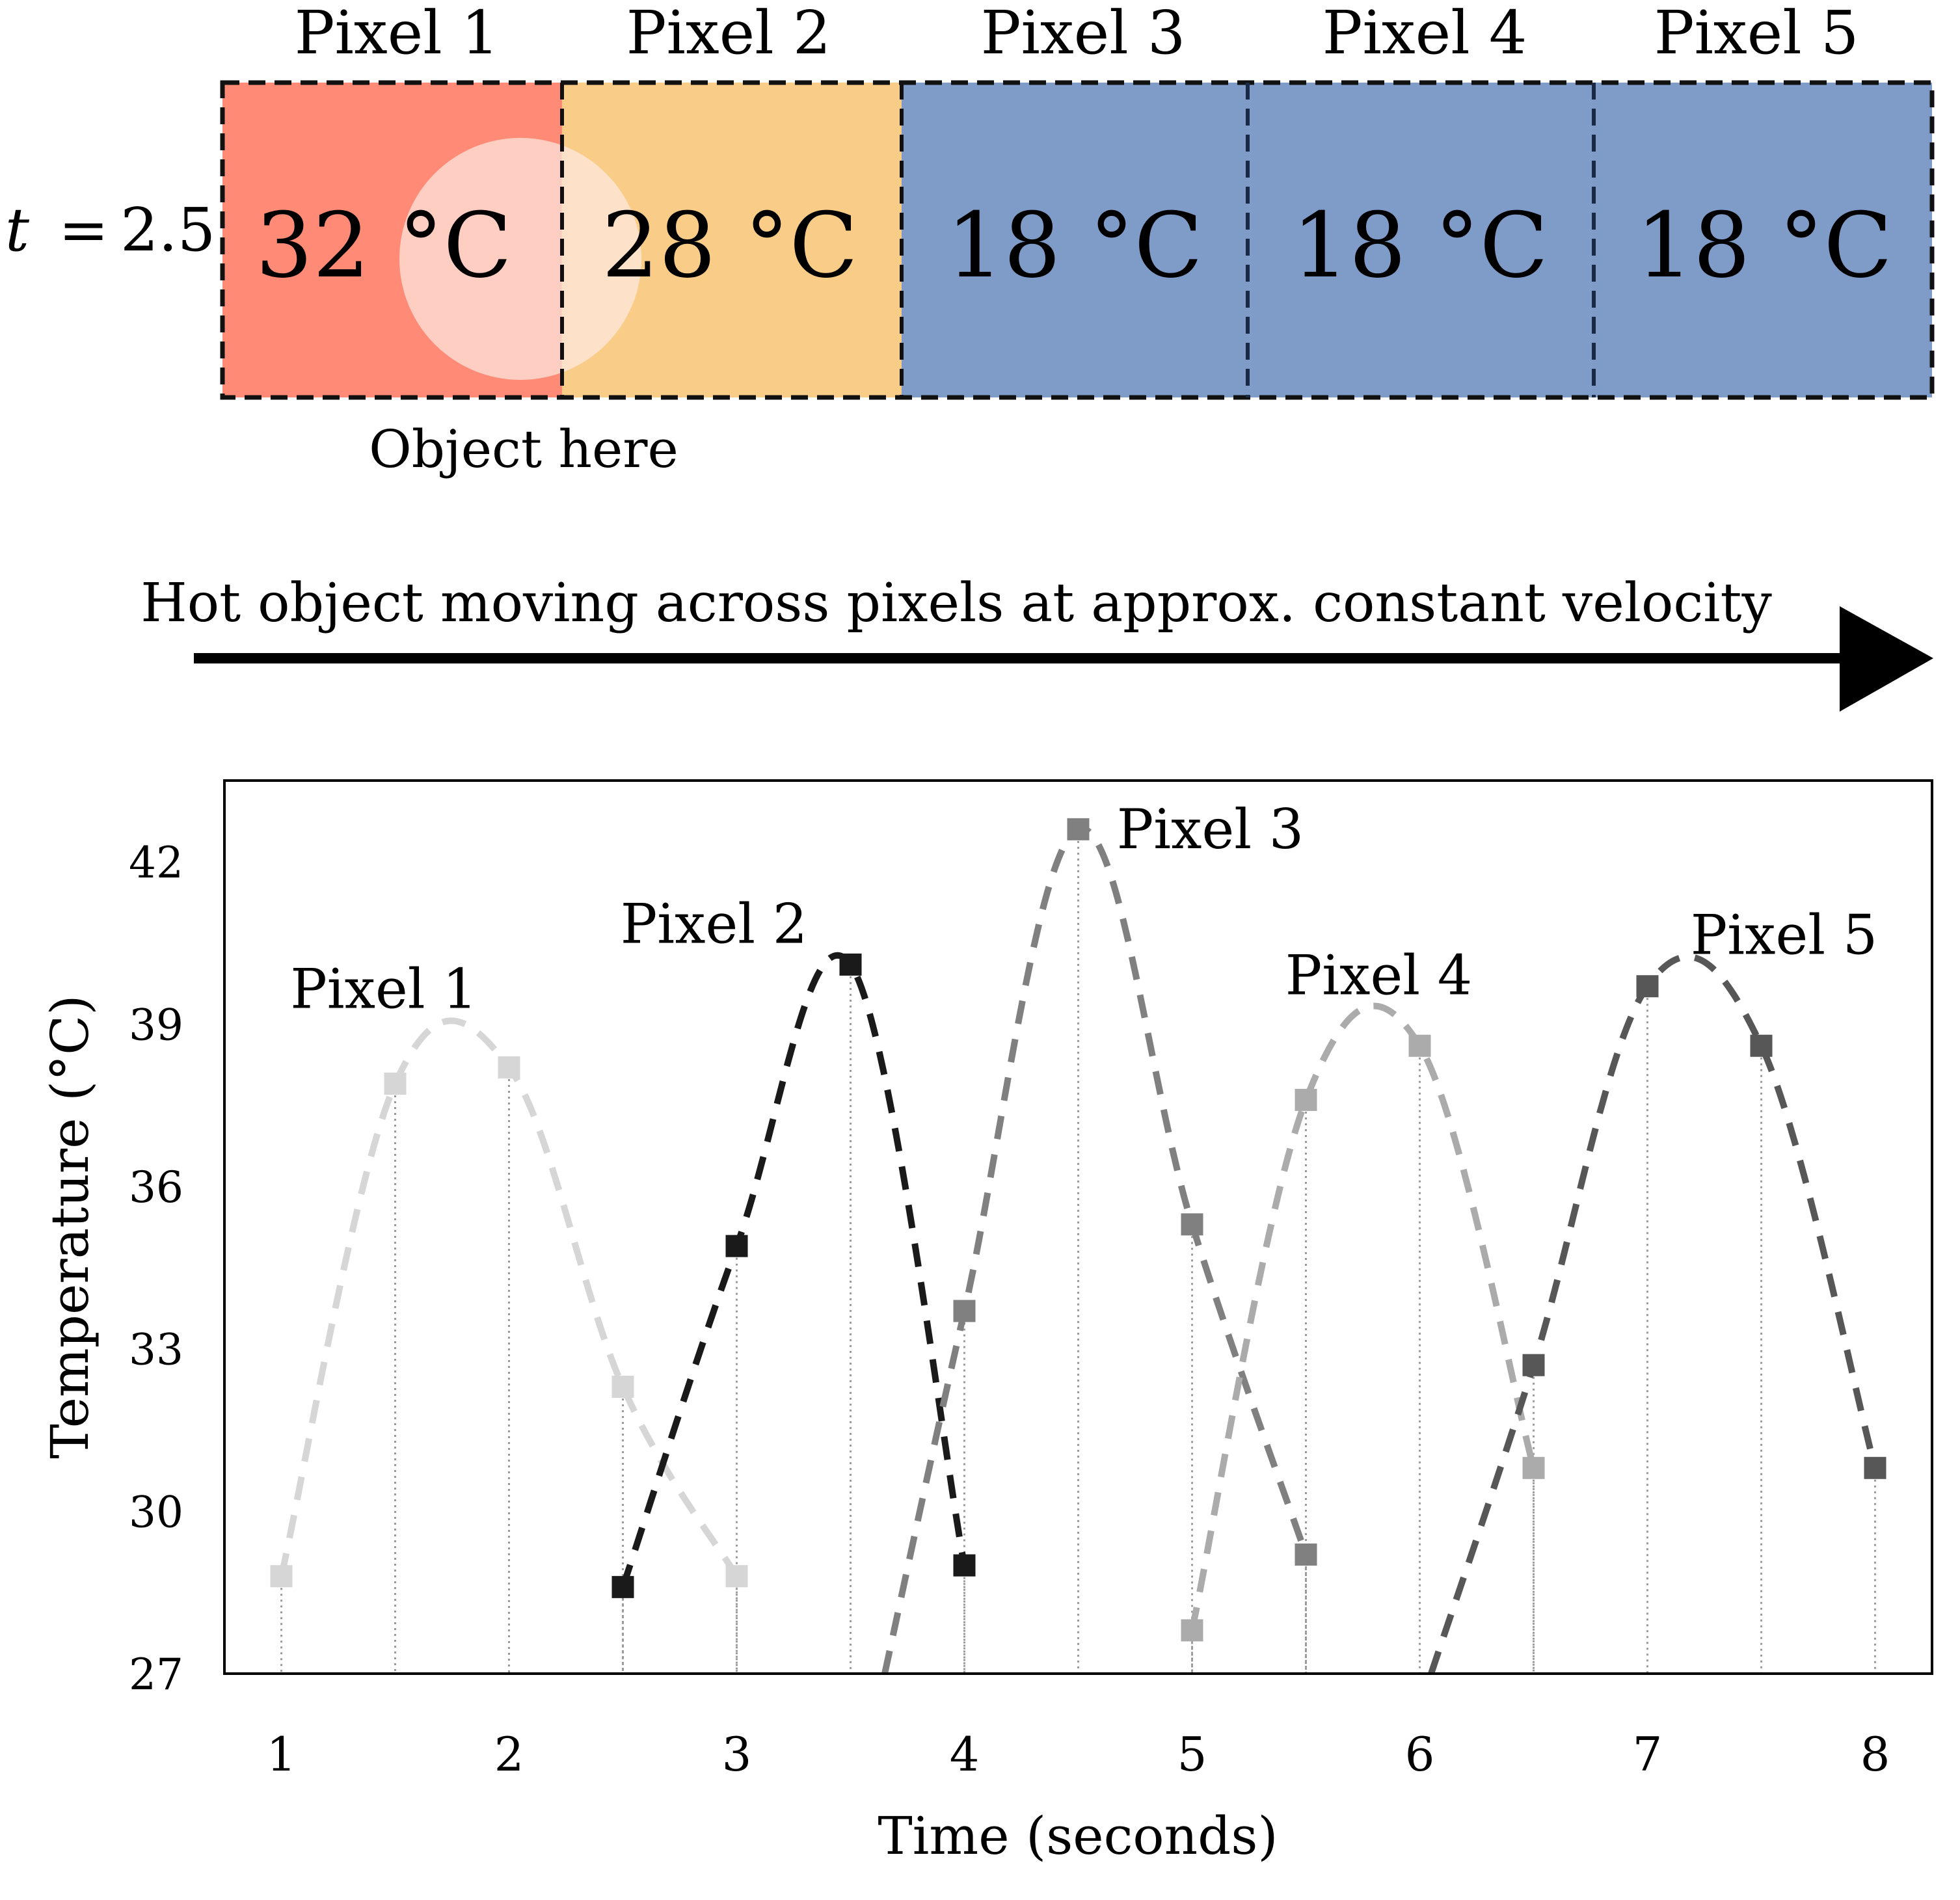 This screenshot has width=1960, height=1900. What do you see at coordinates (1075, 245) in the screenshot?
I see `pixel-3-temp: 18 °C` at bounding box center [1075, 245].